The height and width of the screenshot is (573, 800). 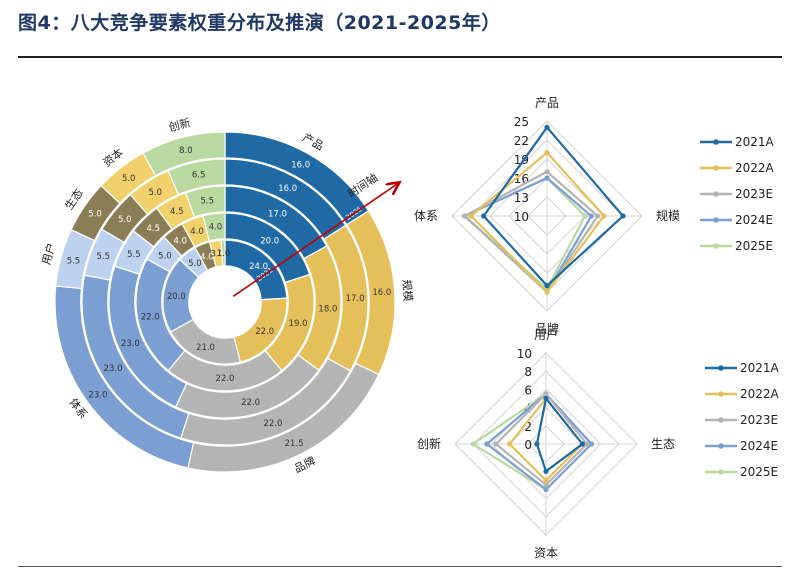 I want to click on radar-axis-label: 创新, so click(x=429, y=443).